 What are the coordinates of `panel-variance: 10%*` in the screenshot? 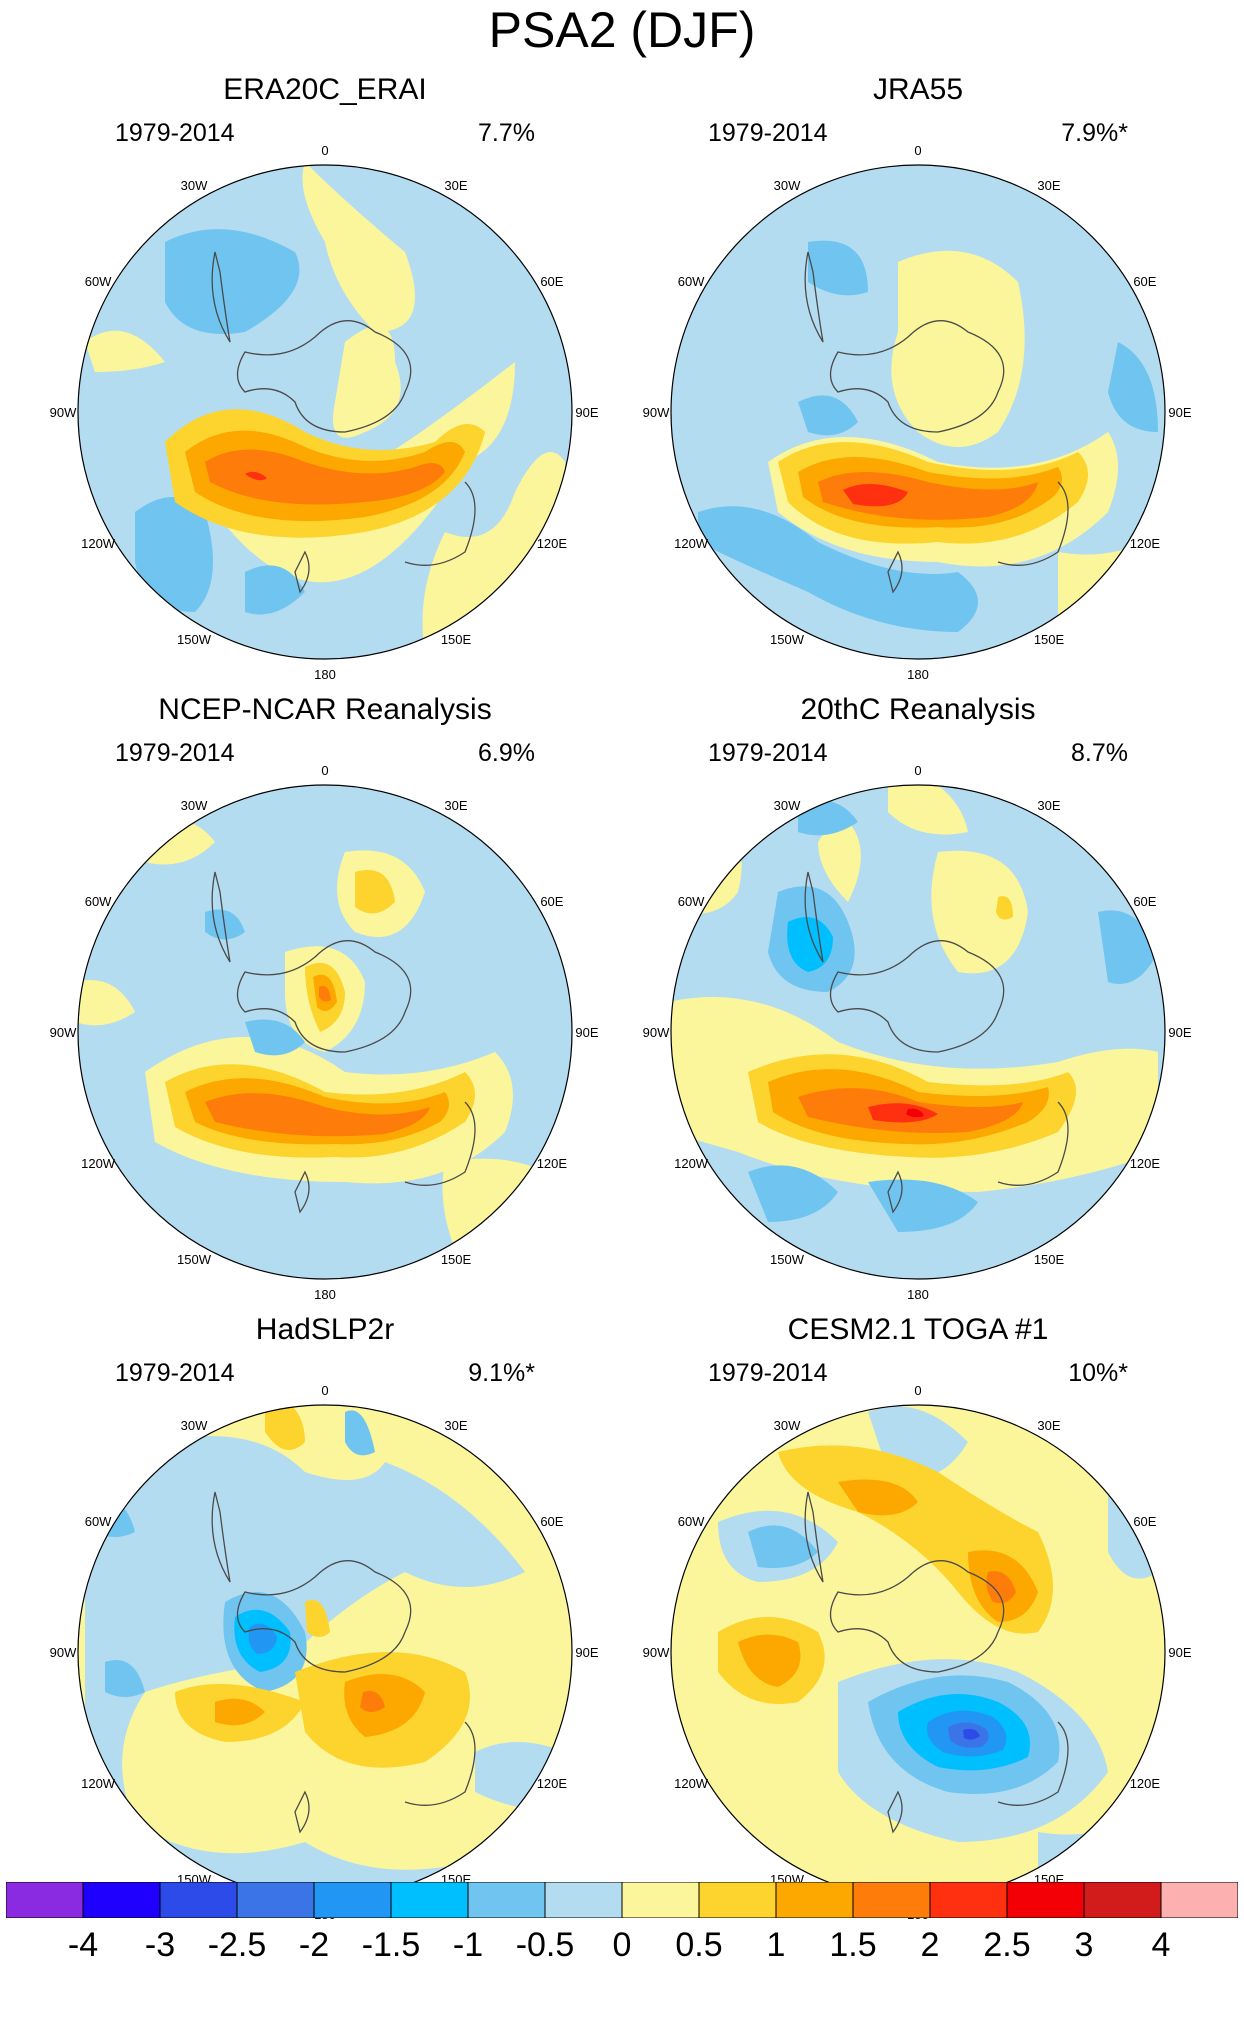 It's located at (1098, 1373).